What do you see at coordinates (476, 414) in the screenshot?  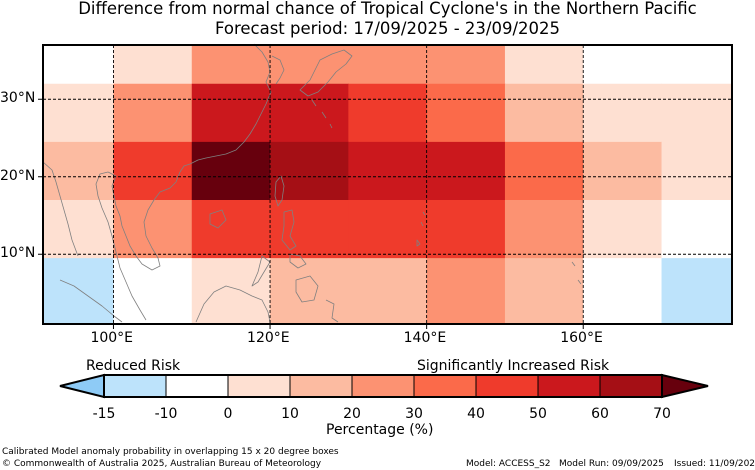 I see `colorbar-tick-label: 40` at bounding box center [476, 414].